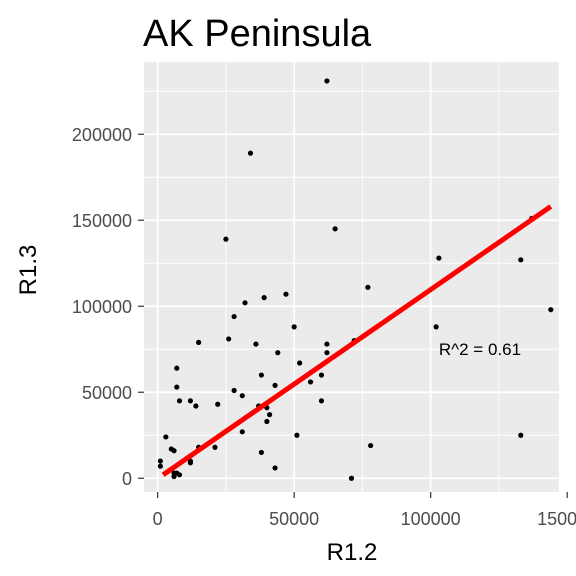 Image resolution: width=576 pixels, height=576 pixels. What do you see at coordinates (352, 552) in the screenshot?
I see `x-axis-title: R1.2` at bounding box center [352, 552].